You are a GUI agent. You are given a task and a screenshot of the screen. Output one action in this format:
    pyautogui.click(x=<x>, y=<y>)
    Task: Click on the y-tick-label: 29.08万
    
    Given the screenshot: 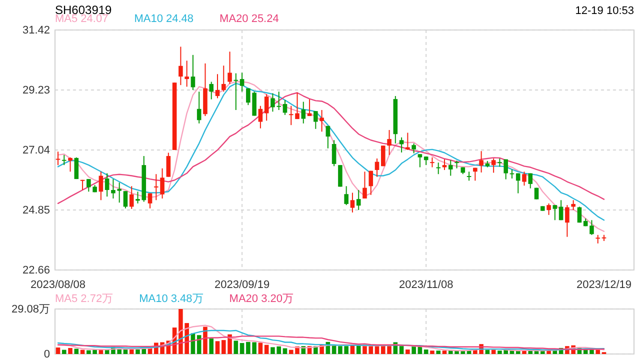 What is the action you would take?
    pyautogui.click(x=30, y=310)
    